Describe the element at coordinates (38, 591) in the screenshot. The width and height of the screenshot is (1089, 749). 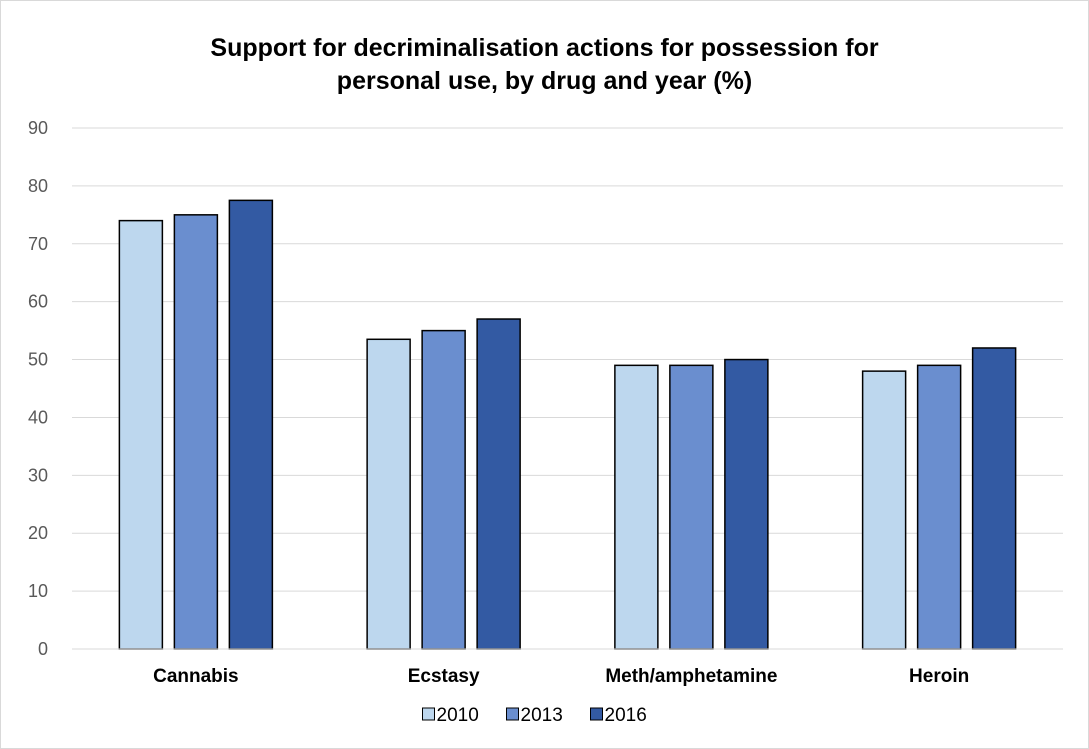
I see `y-tick-label: 10` at that location.